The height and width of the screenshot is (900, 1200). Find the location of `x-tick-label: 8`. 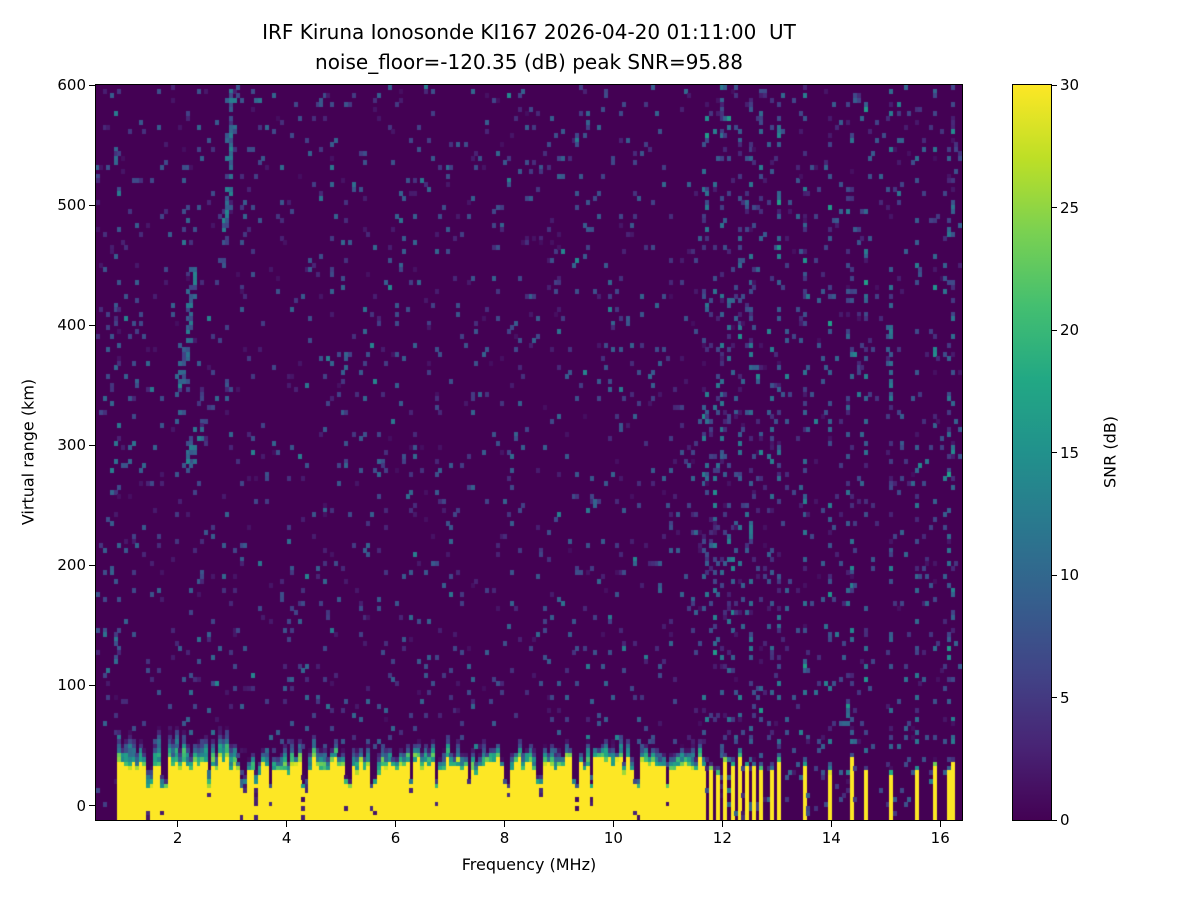

x-tick-label: 8 is located at coordinates (504, 838).